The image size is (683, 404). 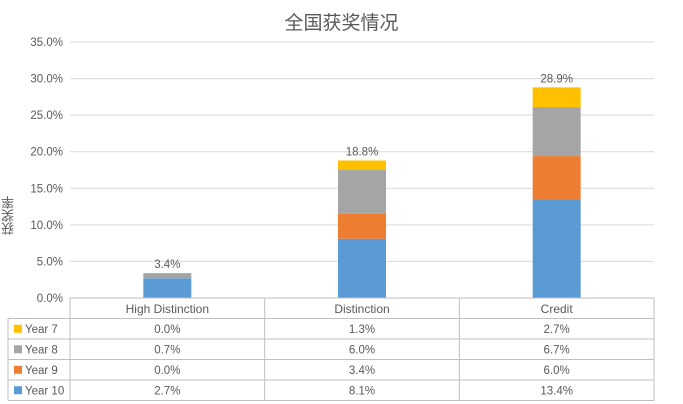 I want to click on y-tick-label: 5.0%, so click(x=50, y=262).